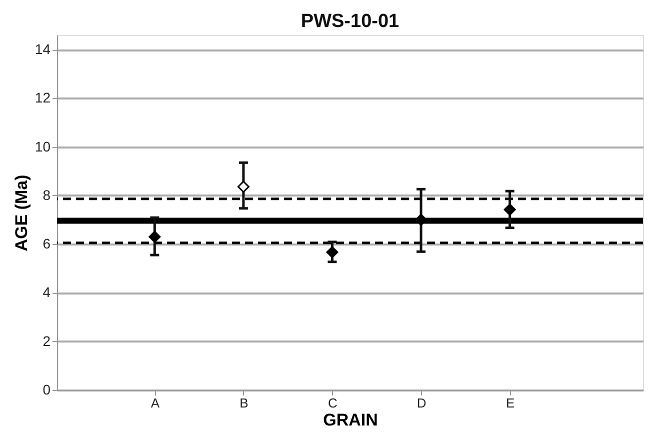 The height and width of the screenshot is (434, 658). Describe the element at coordinates (421, 403) in the screenshot. I see `x-tick-label: D` at that location.